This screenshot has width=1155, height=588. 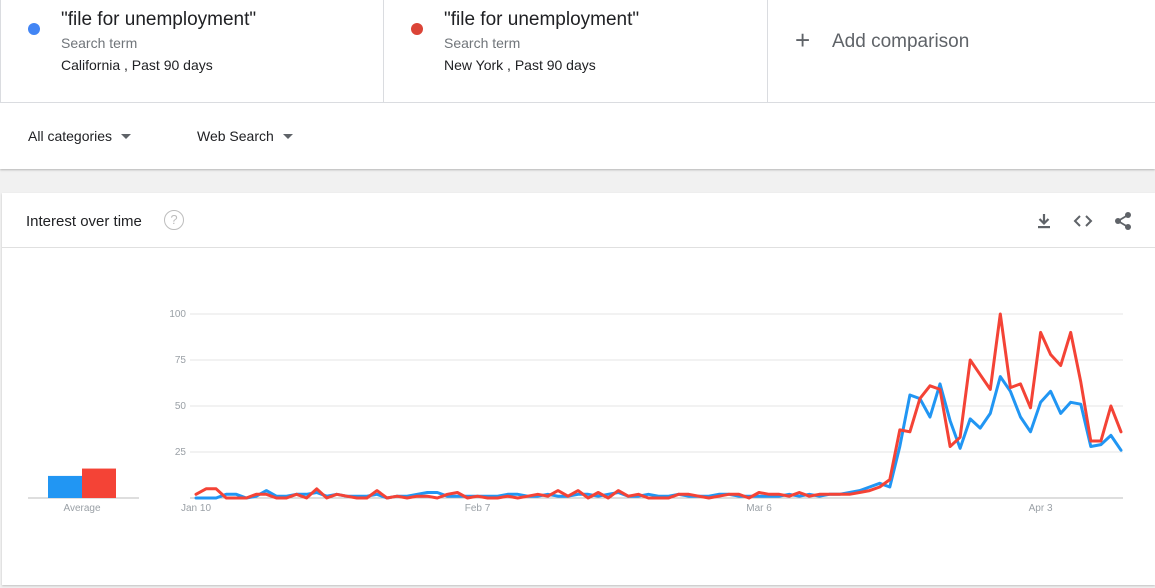 What do you see at coordinates (235, 136) in the screenshot?
I see `search-type-label: Web Search` at bounding box center [235, 136].